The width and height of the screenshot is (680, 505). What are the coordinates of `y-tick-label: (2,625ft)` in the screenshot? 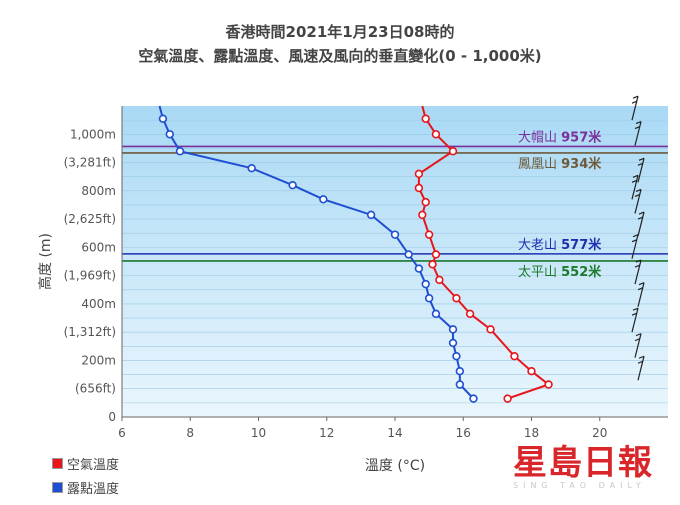 It's located at (90, 219).